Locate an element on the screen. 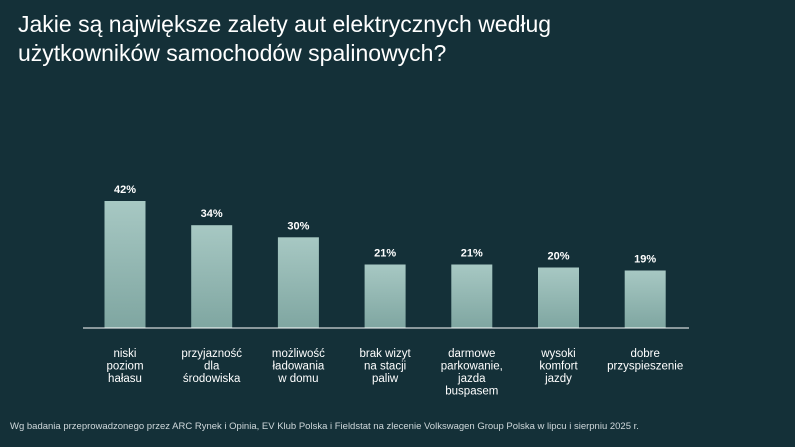 The height and width of the screenshot is (447, 795). category-label-line: środowiska is located at coordinates (212, 379).